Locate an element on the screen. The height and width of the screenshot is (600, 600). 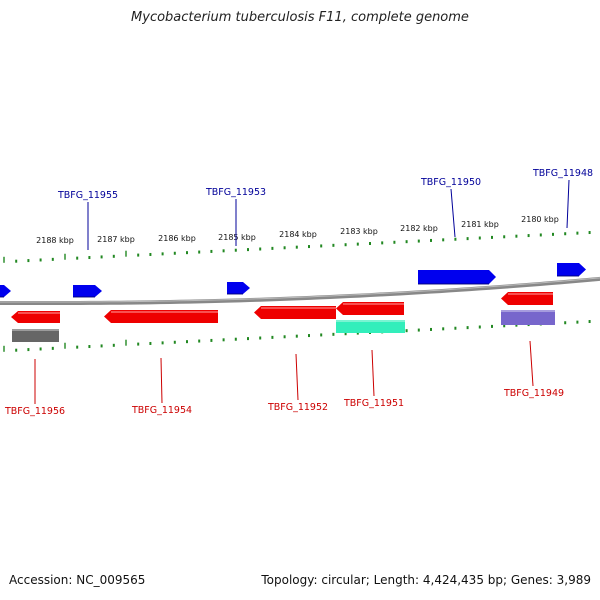
reverse-gene-label: TBFG_11954 is located at coordinates (161, 410).